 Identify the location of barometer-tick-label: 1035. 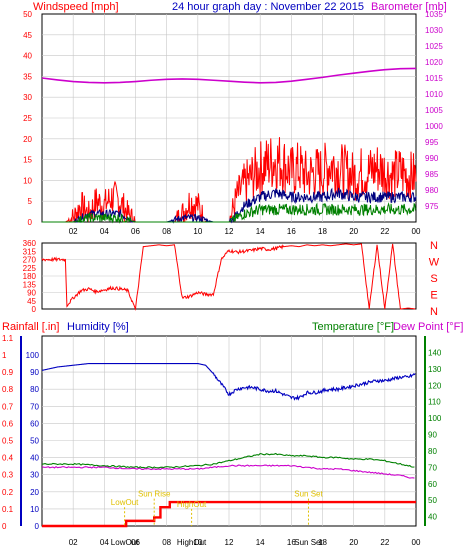
(434, 14).